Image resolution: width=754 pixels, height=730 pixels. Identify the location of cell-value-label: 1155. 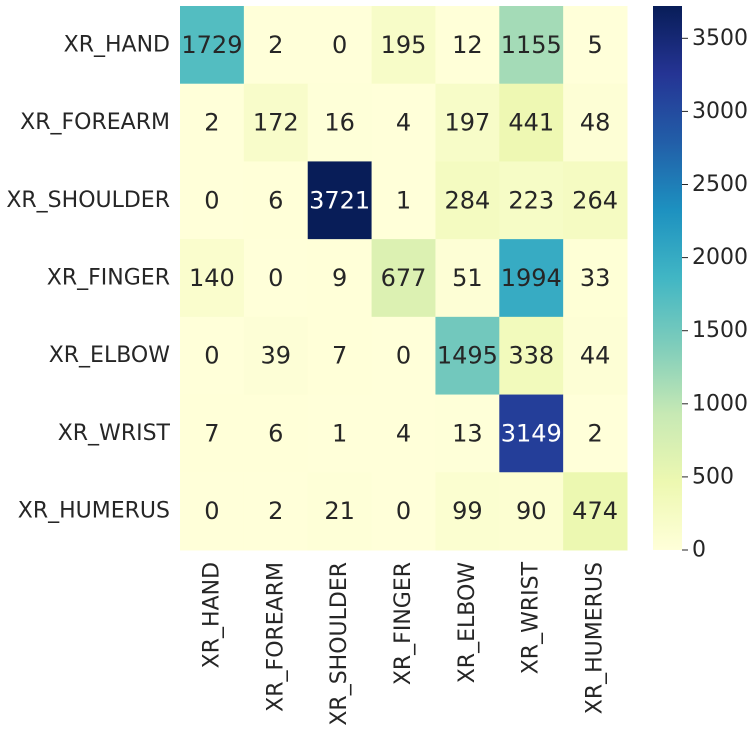
(531, 45).